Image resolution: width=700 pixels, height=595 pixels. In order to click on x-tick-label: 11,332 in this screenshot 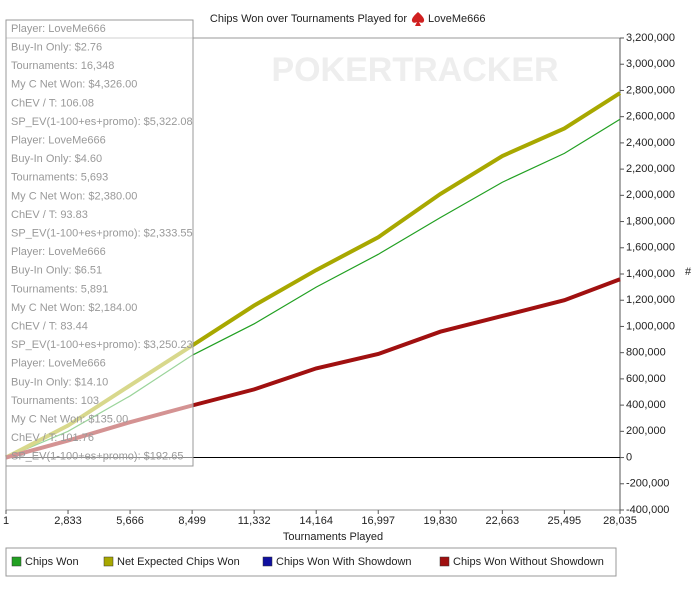, I will do `click(254, 521)`.